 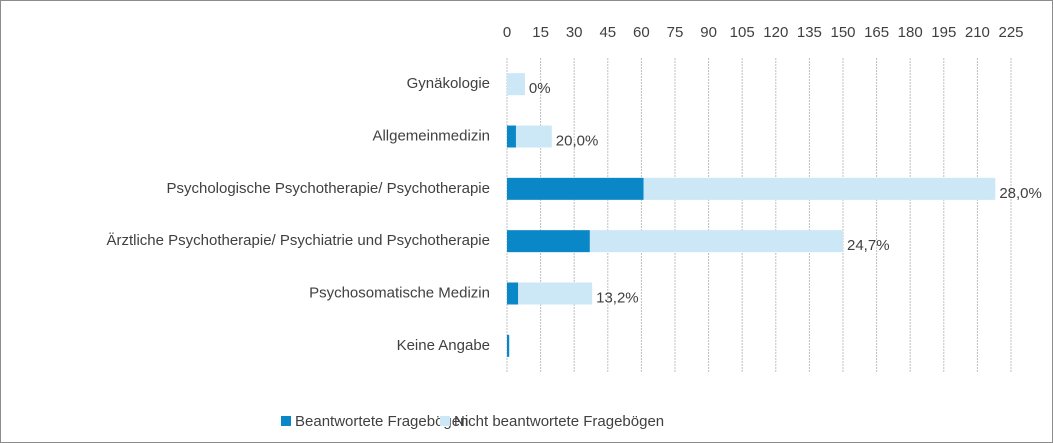 I want to click on x-tick-label: 135, so click(x=809, y=32).